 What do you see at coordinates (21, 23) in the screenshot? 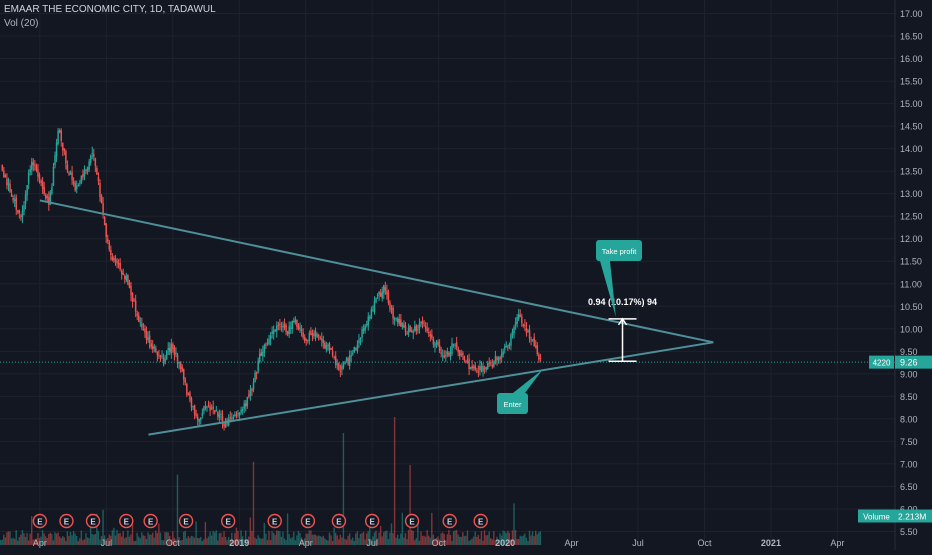
I see `volume-indicator-label: Vol (20)` at bounding box center [21, 23].